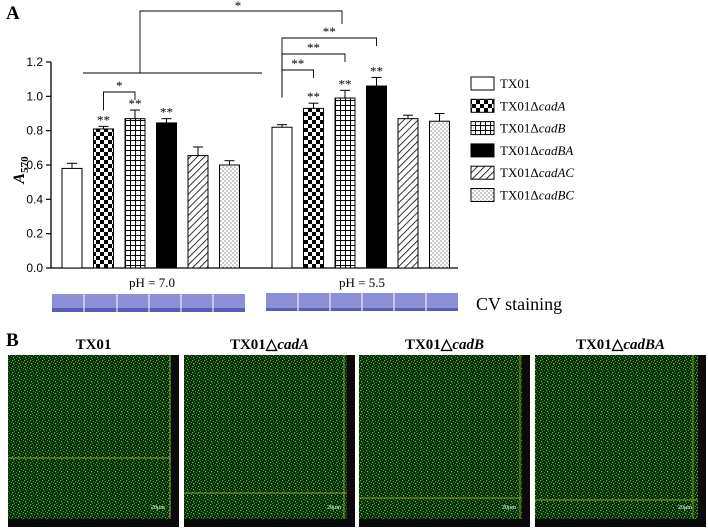 Image resolution: width=708 pixels, height=529 pixels. What do you see at coordinates (556, 150) in the screenshot?
I see `legend-label-gene: cadBA` at bounding box center [556, 150].